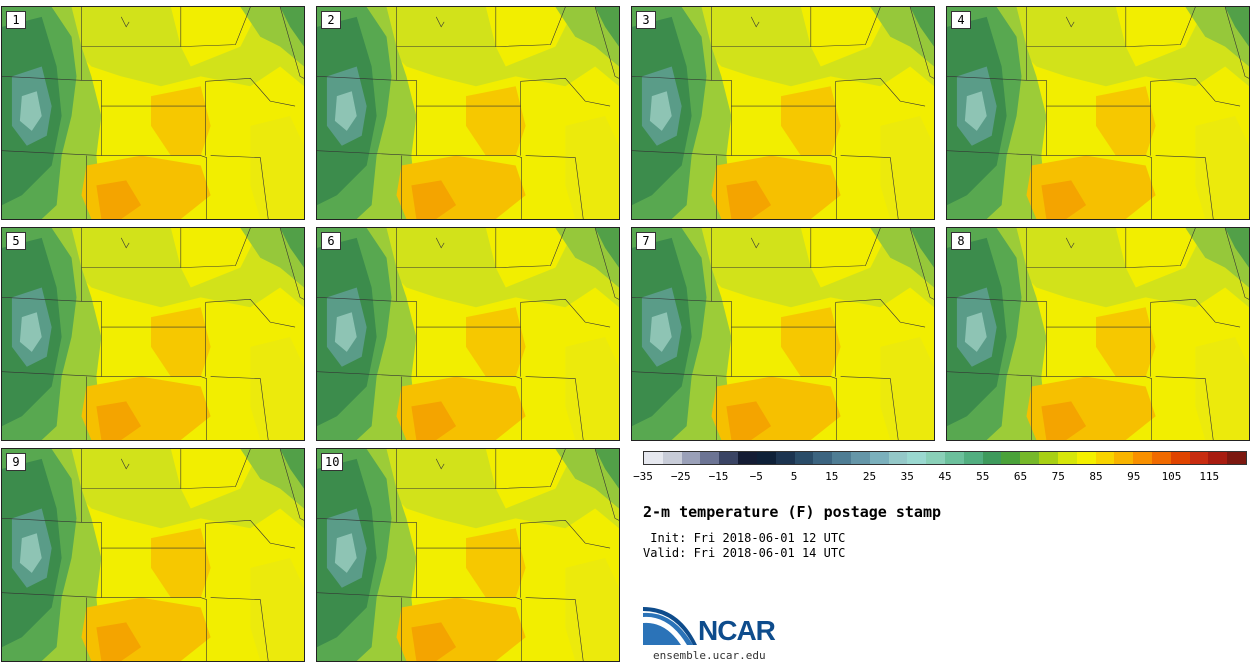 The image size is (1260, 663). Describe the element at coordinates (1134, 476) in the screenshot. I see `colorbar-tick-label: 95` at that location.